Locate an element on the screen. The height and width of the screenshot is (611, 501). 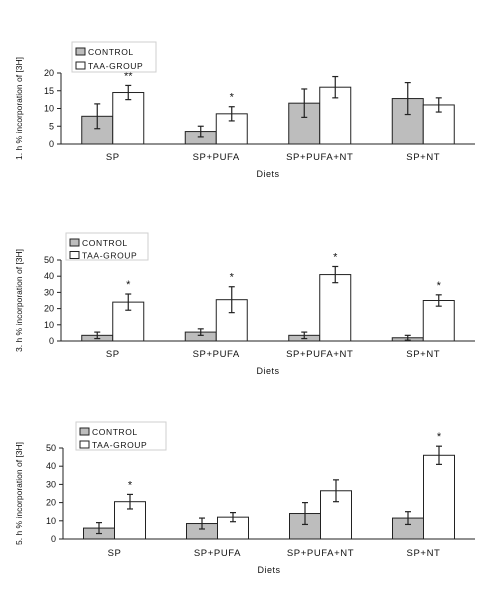
y-tick-label: 15 is located at coordinates (49, 91).